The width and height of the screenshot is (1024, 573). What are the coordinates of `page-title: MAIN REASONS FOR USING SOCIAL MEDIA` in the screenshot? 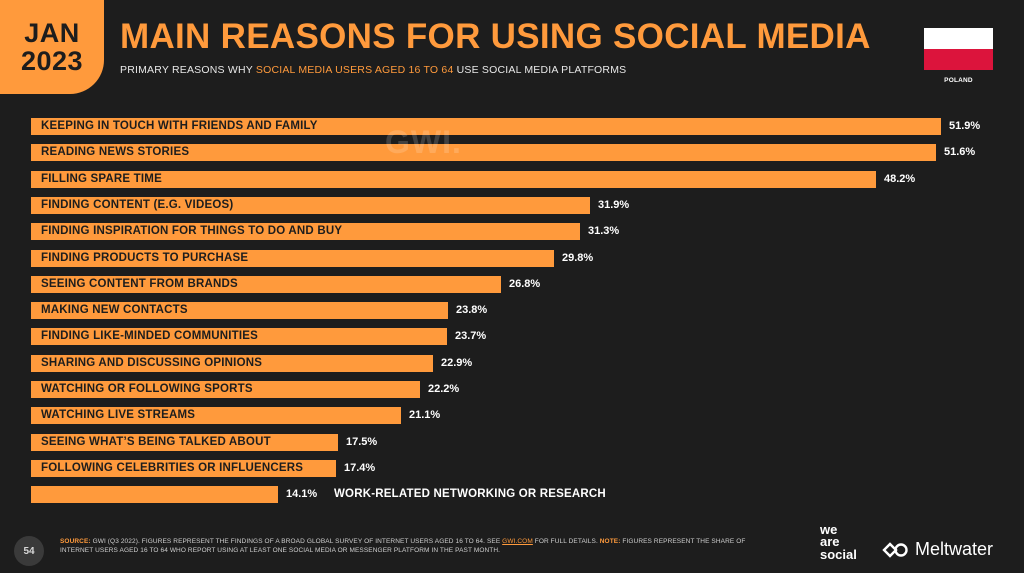 It's located at (495, 36).